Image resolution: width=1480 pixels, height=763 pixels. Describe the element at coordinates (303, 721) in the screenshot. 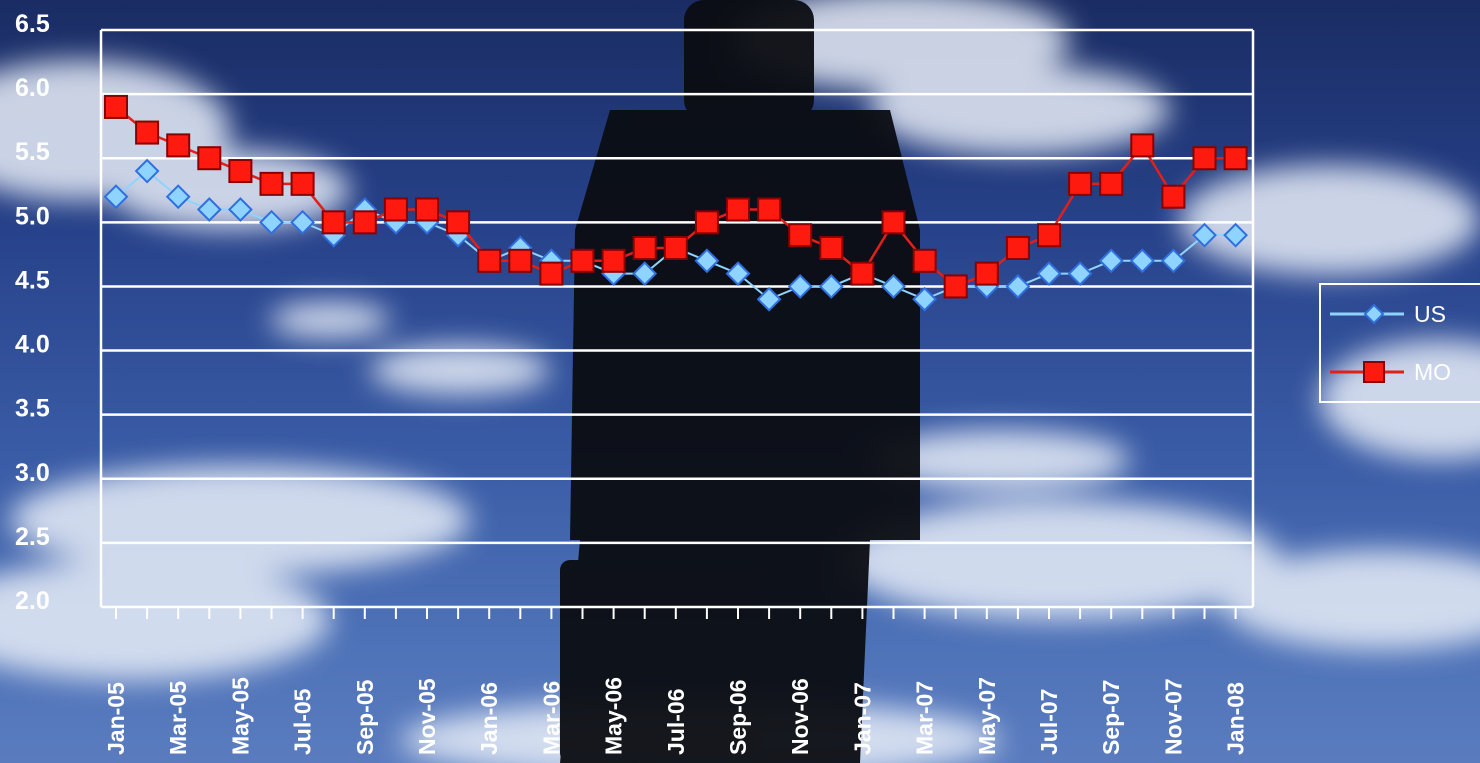

I see `x-tick-label: Jul-05` at that location.